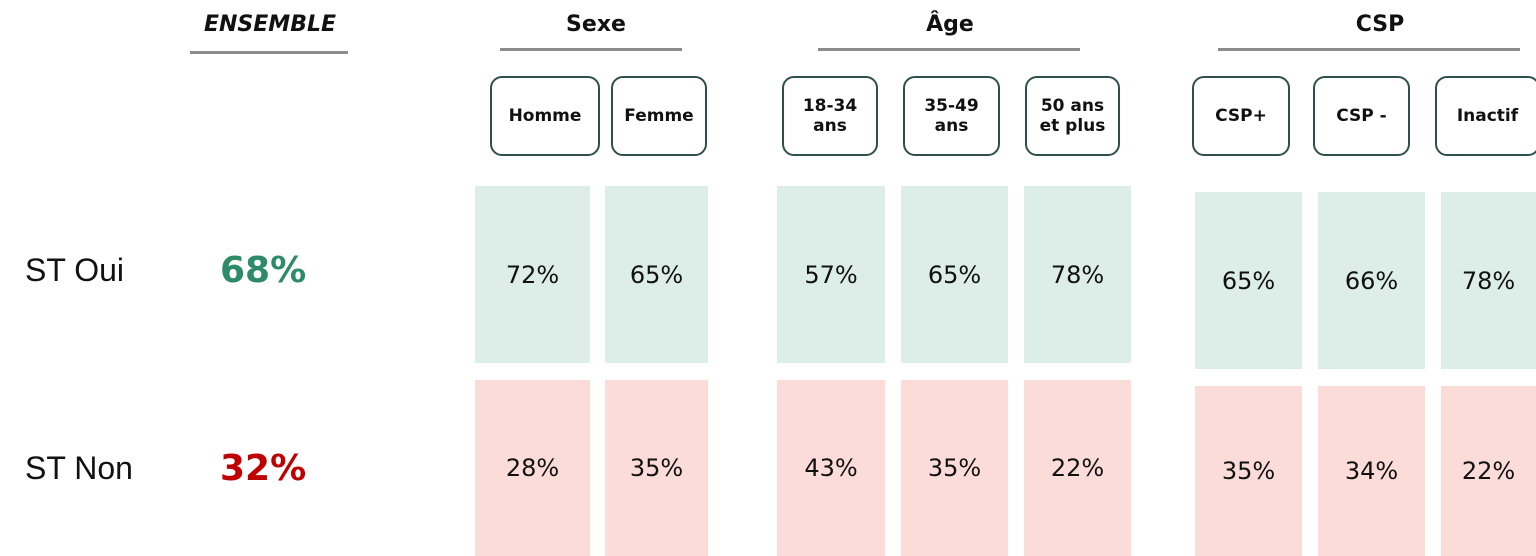  What do you see at coordinates (596, 24) in the screenshot?
I see `group-title: Sexe` at bounding box center [596, 24].